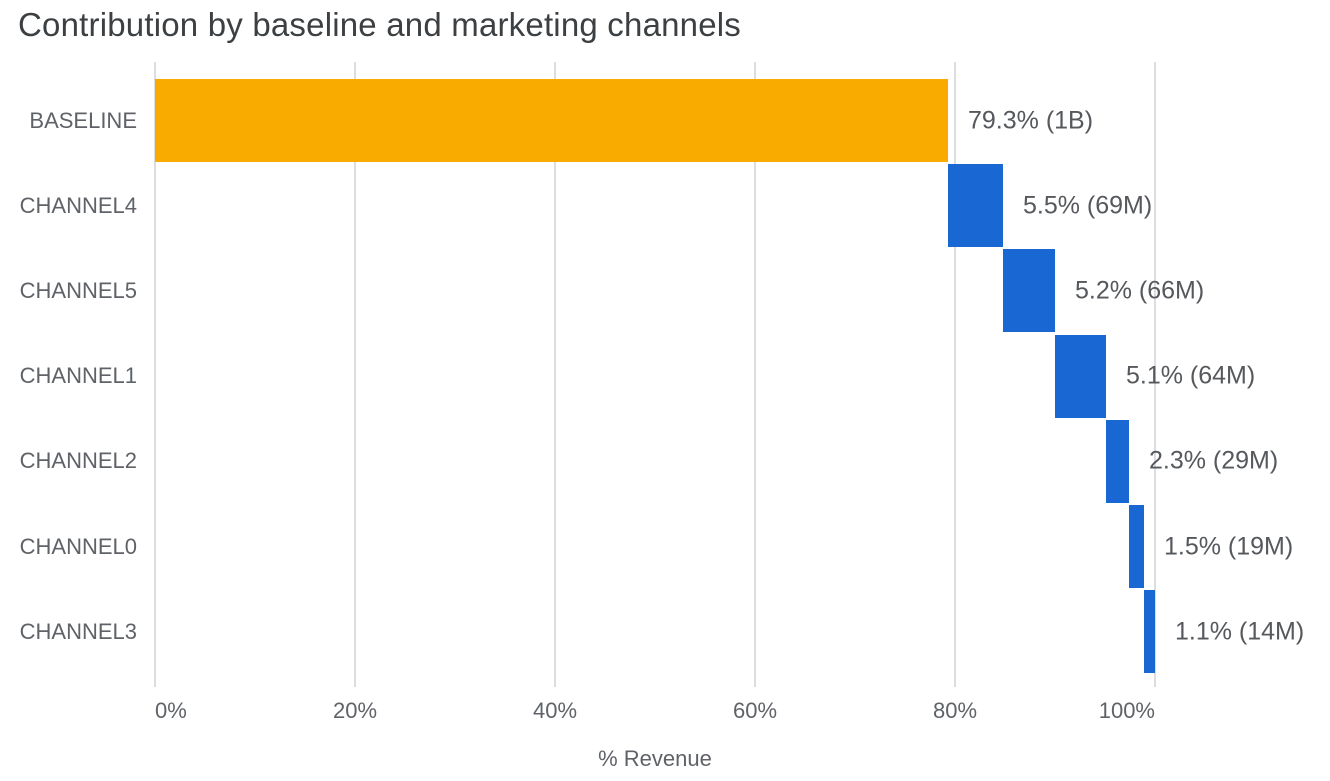  I want to click on x-tick-0: 0%, so click(171, 710).